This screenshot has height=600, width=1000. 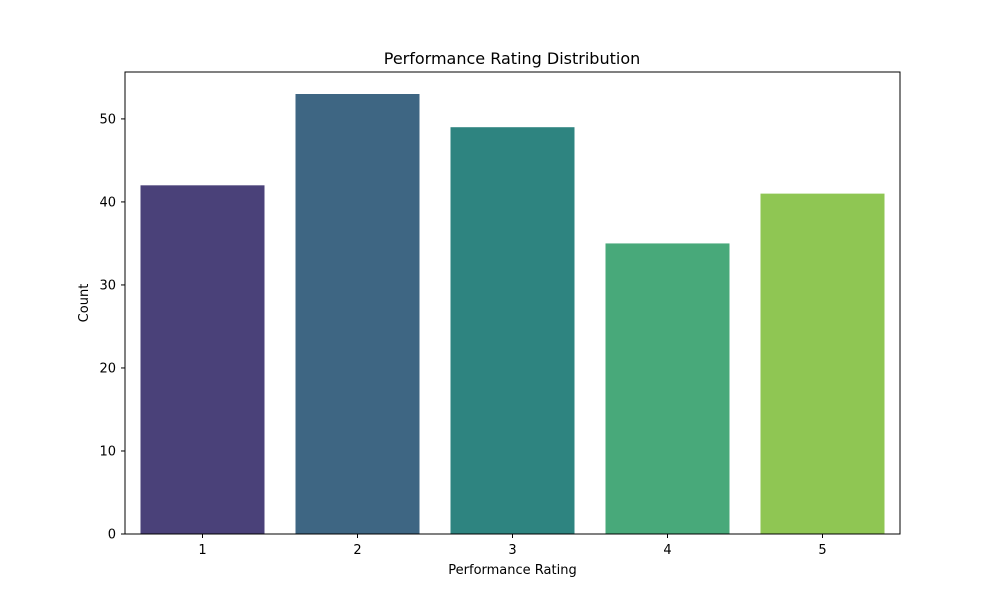 I want to click on y-tick-label: 50, so click(x=107, y=119).